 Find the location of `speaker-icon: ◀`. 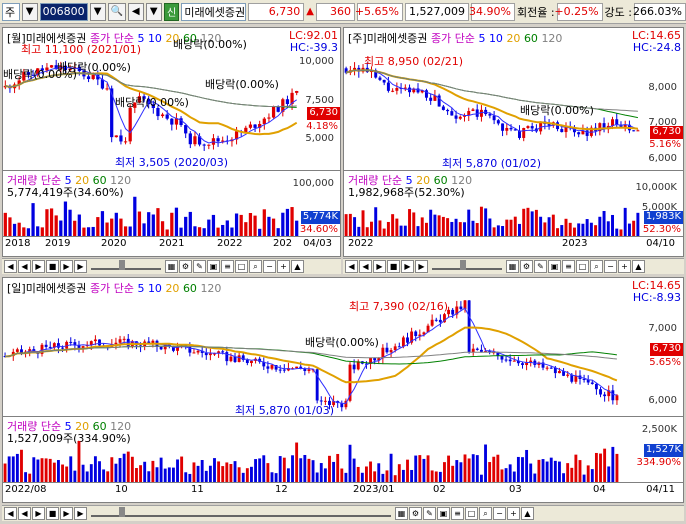

speaker-icon: ◀ is located at coordinates (135, 11).